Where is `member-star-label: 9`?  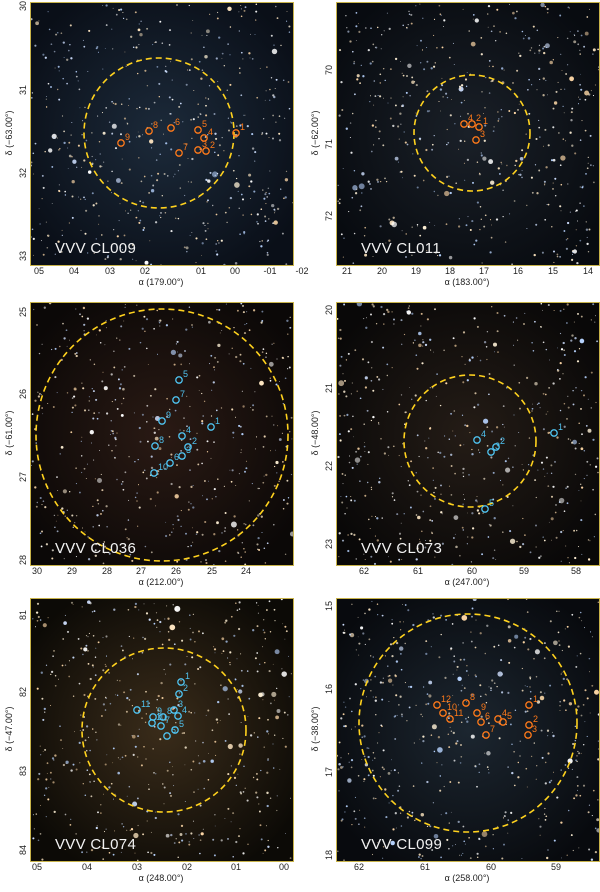
member-star-label: 9 is located at coordinates (159, 711).